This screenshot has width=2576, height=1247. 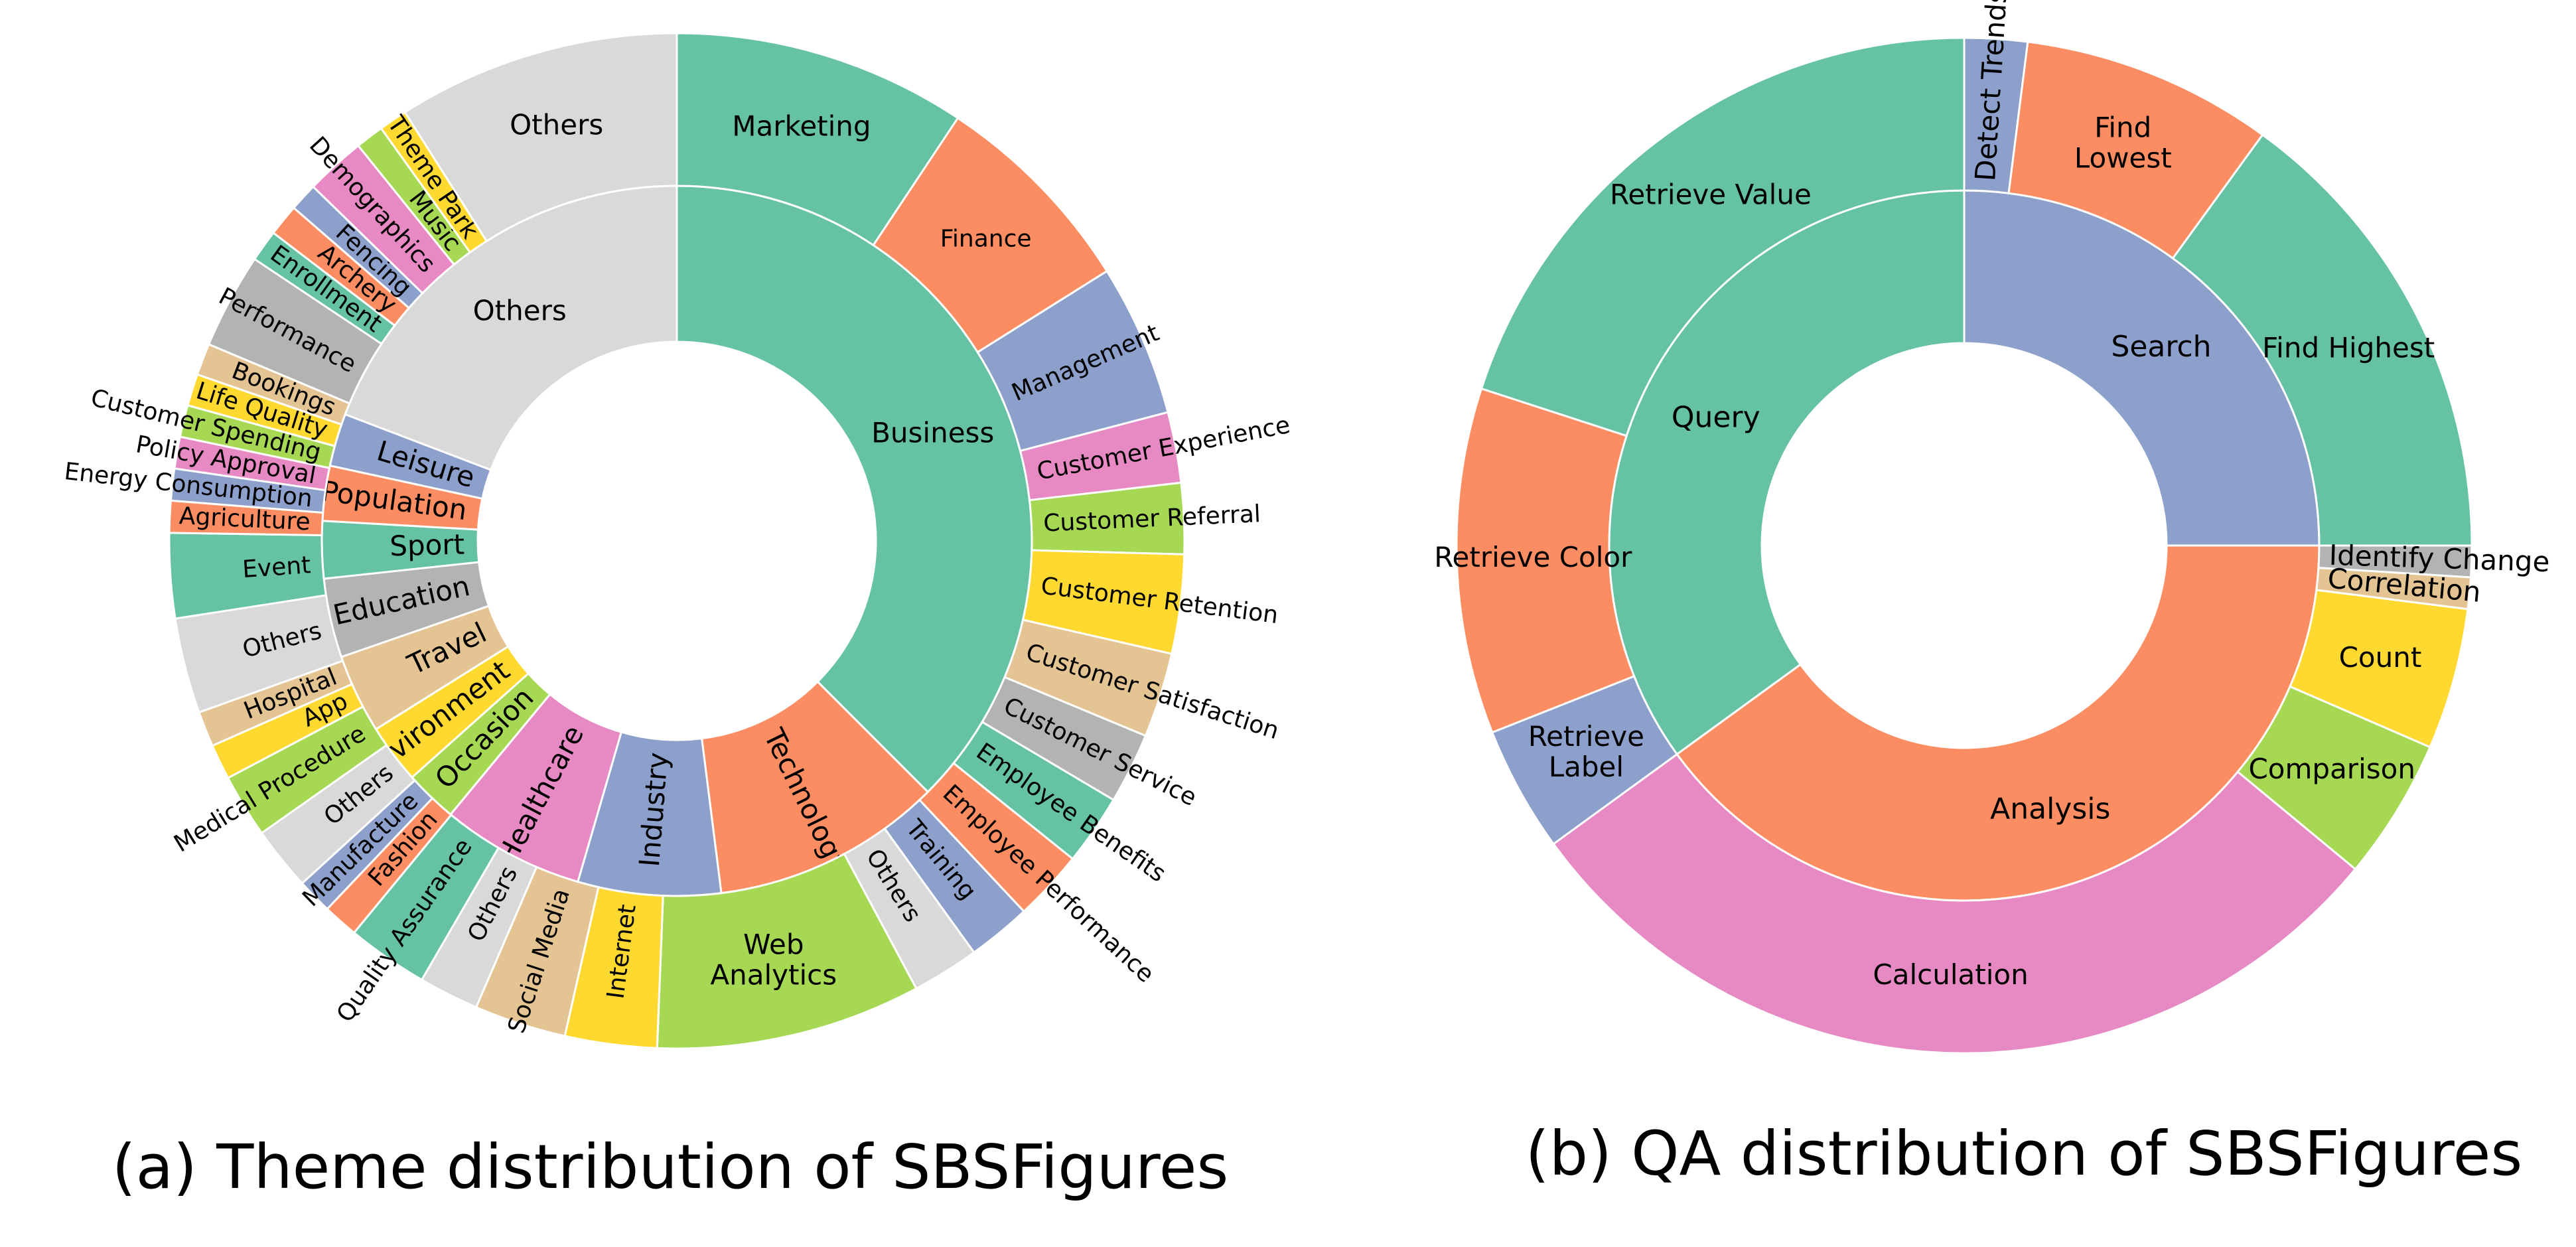 What do you see at coordinates (802, 126) in the screenshot?
I see `theme-outer-label-marketing: Marketing` at bounding box center [802, 126].